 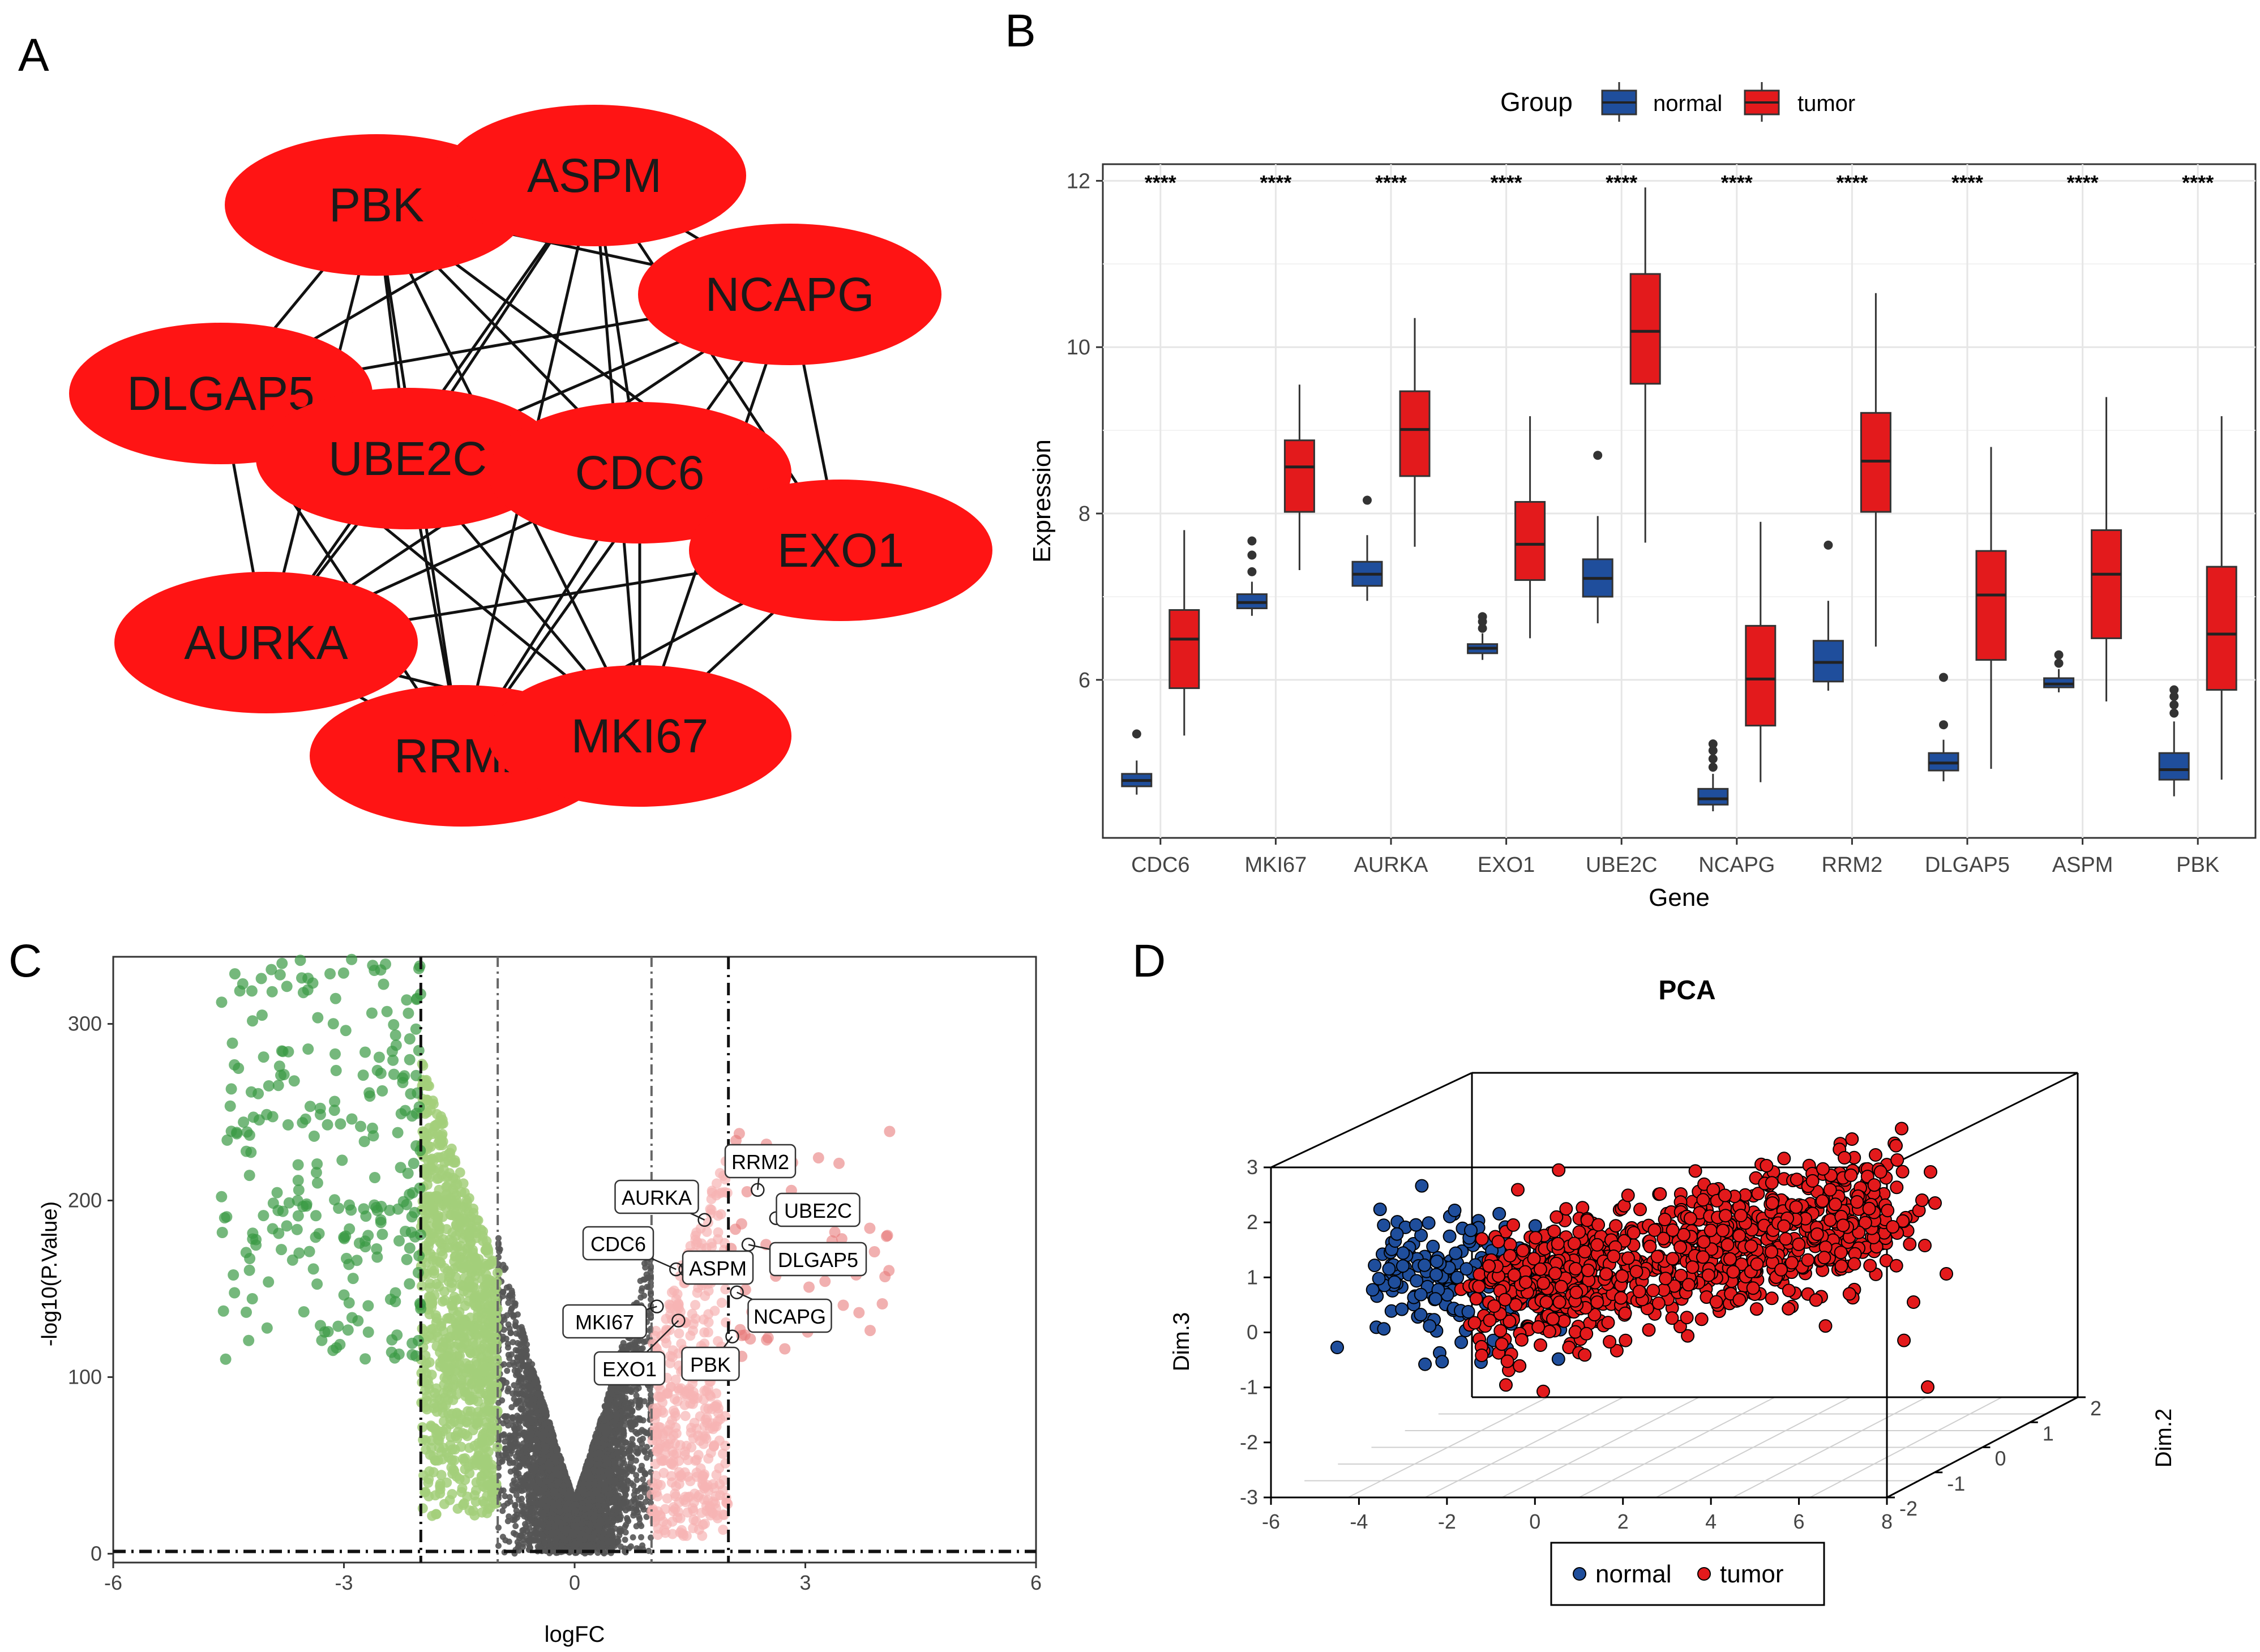 I want to click on boxplot-legend: Group normal tumor, so click(x=1677, y=102).